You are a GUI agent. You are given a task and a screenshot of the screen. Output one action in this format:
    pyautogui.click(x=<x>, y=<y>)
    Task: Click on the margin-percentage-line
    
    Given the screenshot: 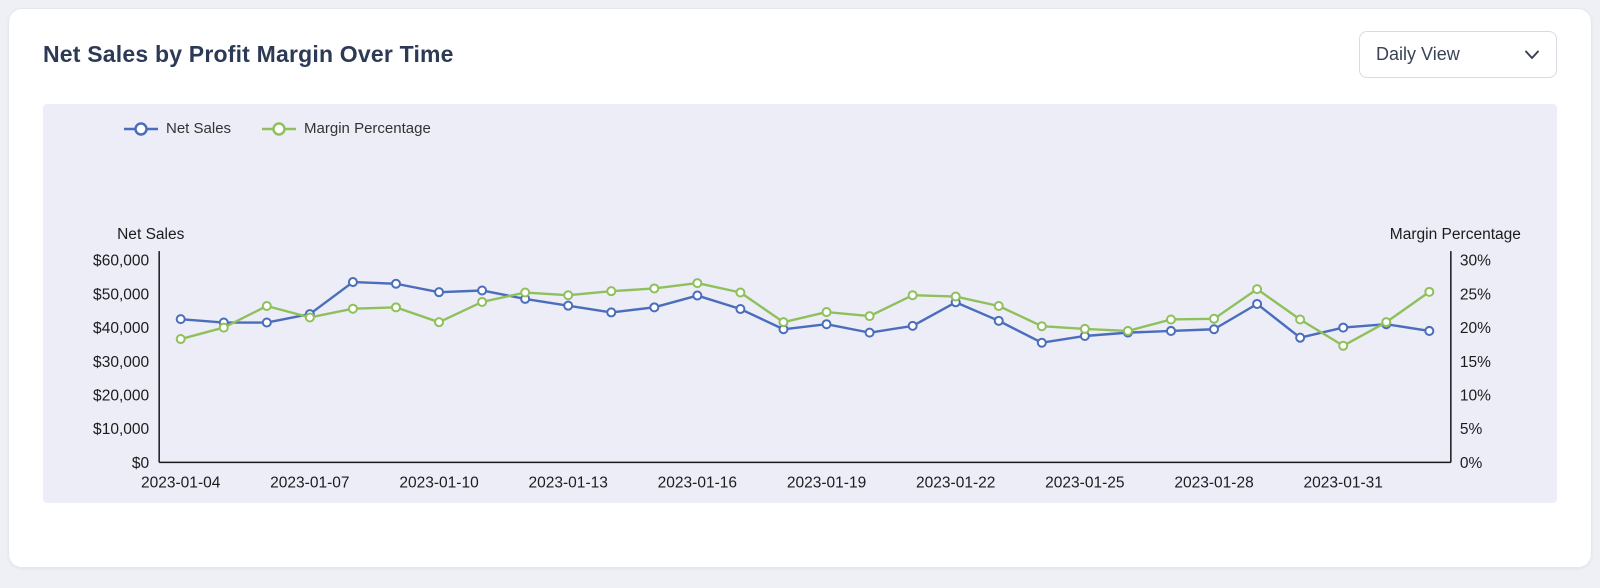 What is the action you would take?
    pyautogui.click(x=805, y=314)
    